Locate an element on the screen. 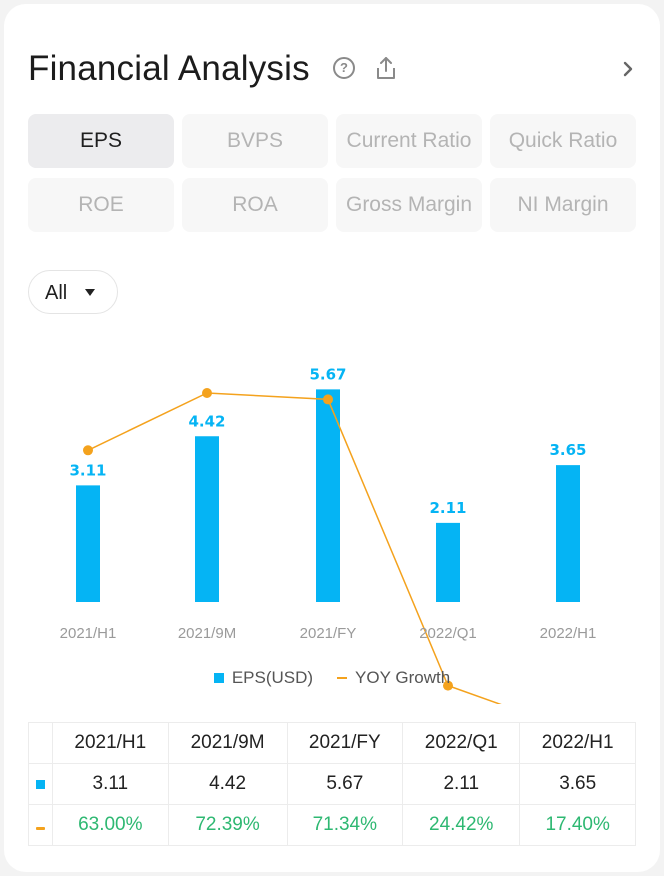 The width and height of the screenshot is (664, 876). legend-bar-swatch is located at coordinates (218, 678).